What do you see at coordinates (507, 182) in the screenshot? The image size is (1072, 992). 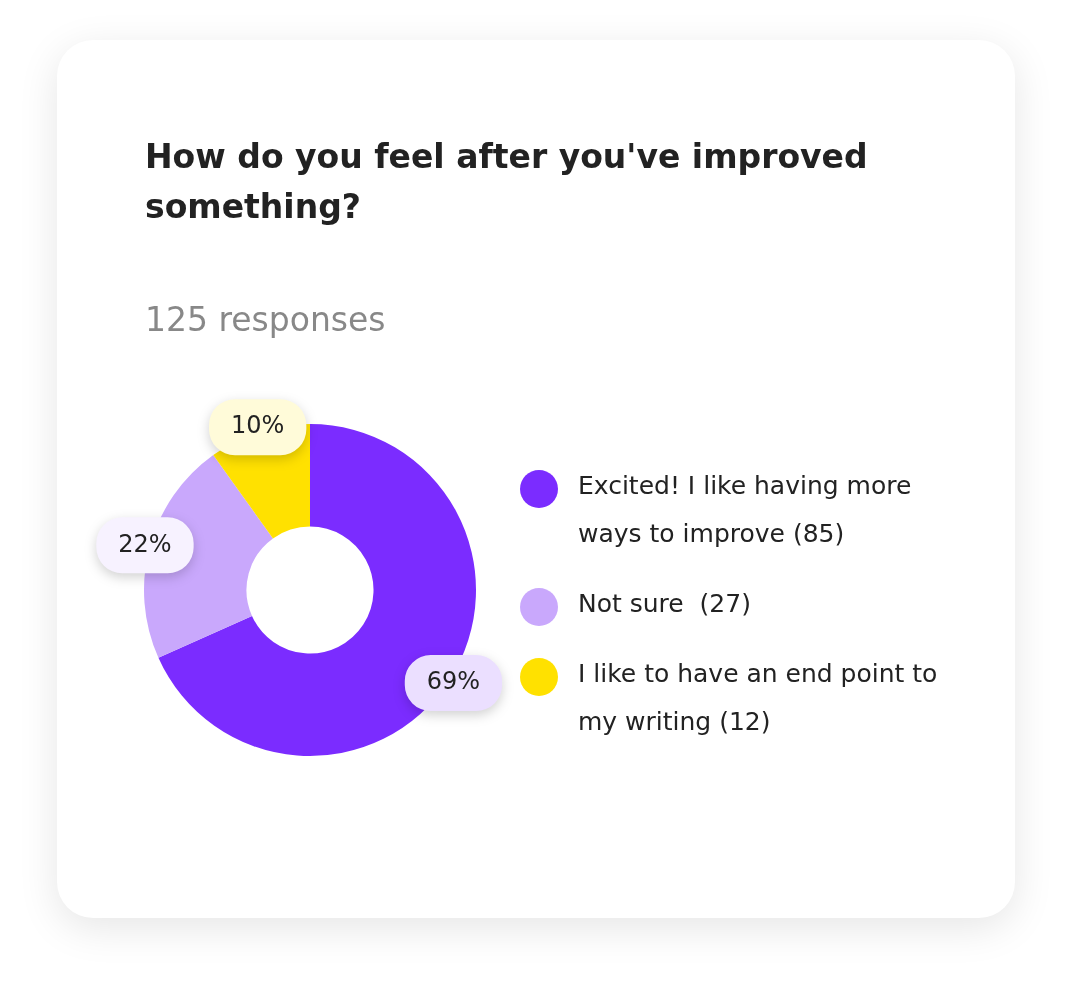 I see `chart-title: How do you feel after you've improved something?` at bounding box center [507, 182].